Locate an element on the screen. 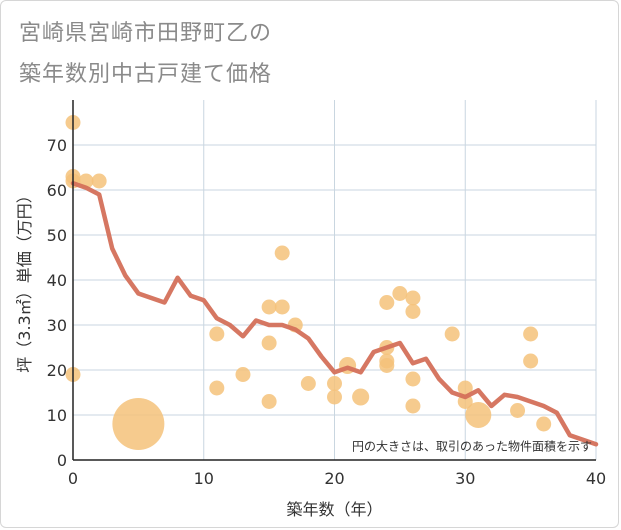  x-tick-label: 0 is located at coordinates (73, 478).